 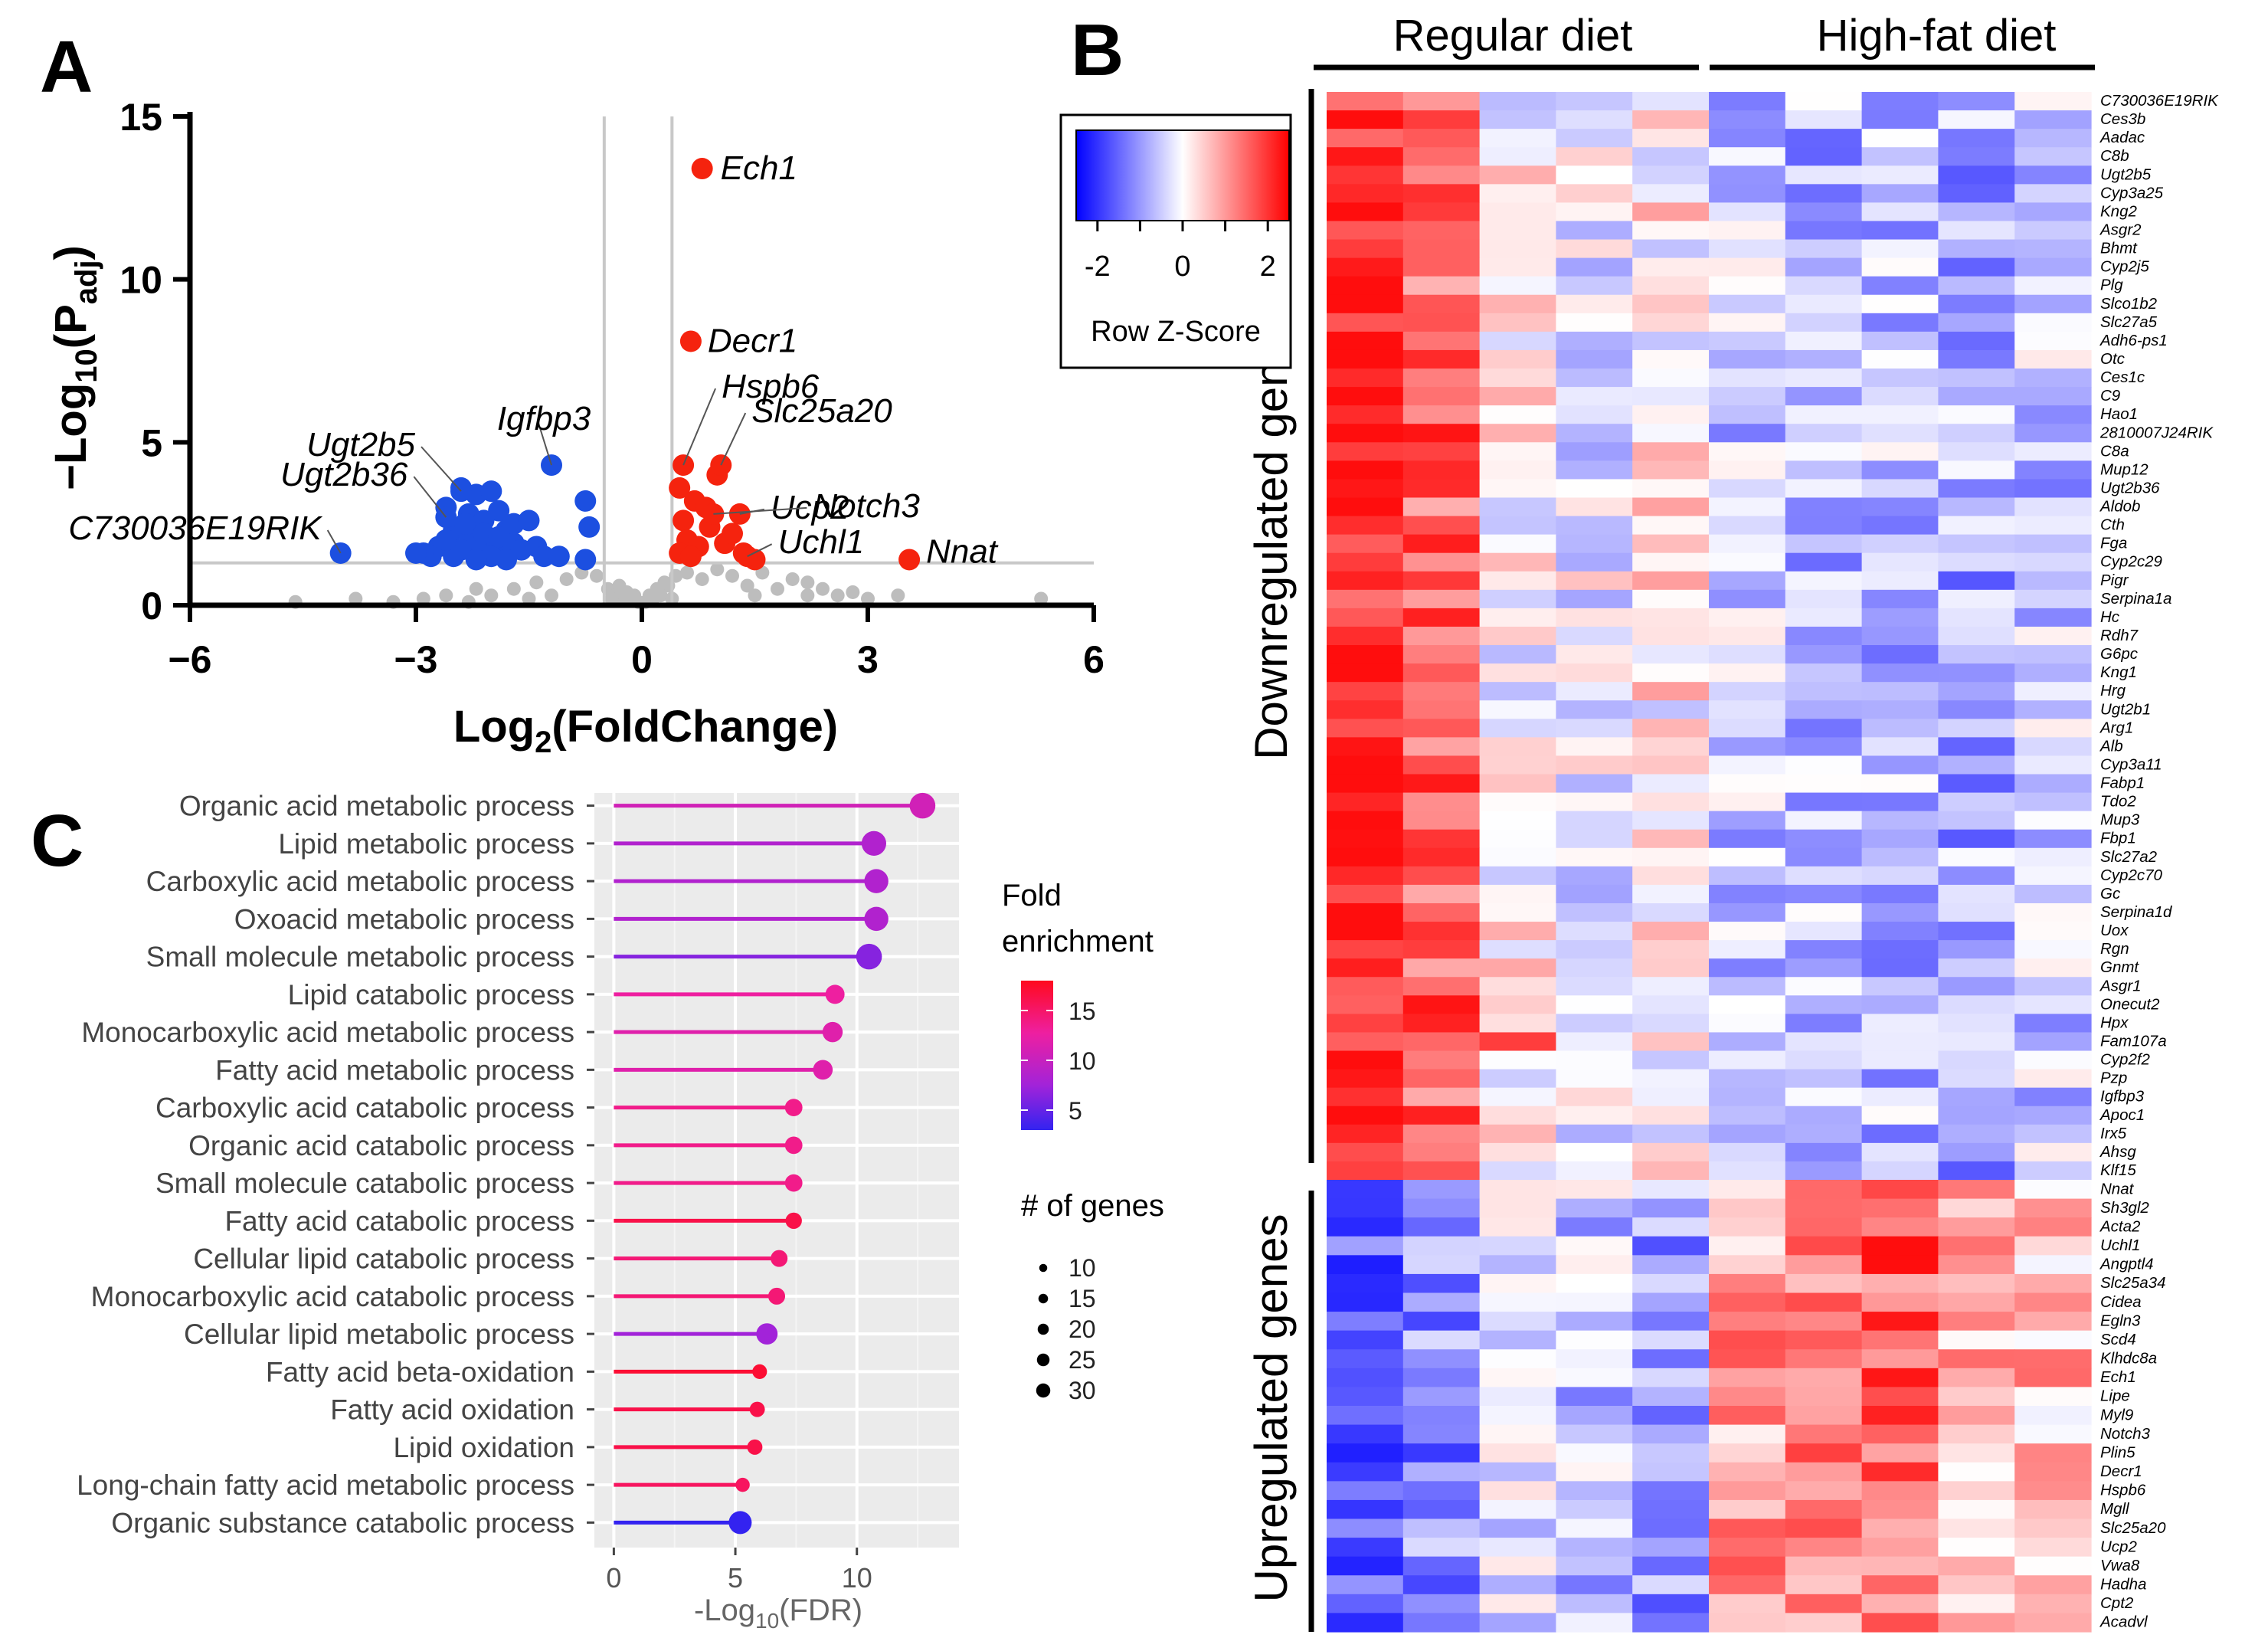 What do you see at coordinates (1043, 1360) in the screenshot?
I see `size-legend-dot` at bounding box center [1043, 1360].